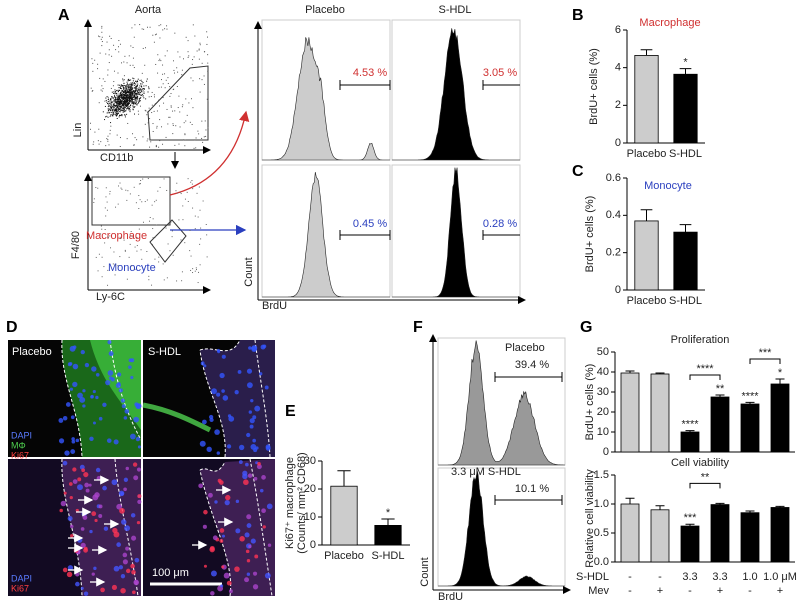 Image resolution: width=800 pixels, height=607 pixels. I want to click on error-bar, so click(685, 228).